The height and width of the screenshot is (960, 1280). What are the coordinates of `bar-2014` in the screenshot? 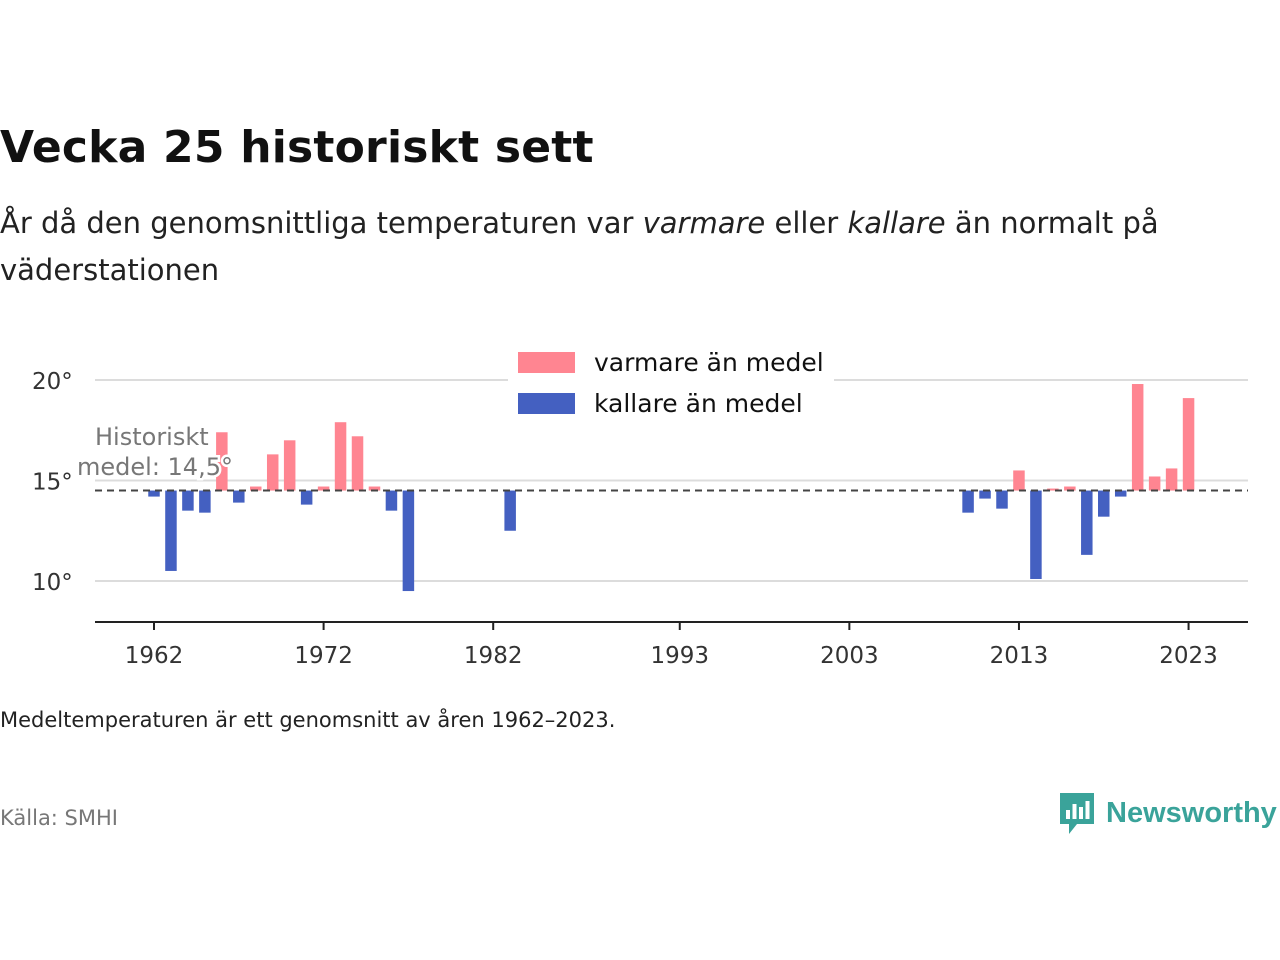 It's located at (1036, 534).